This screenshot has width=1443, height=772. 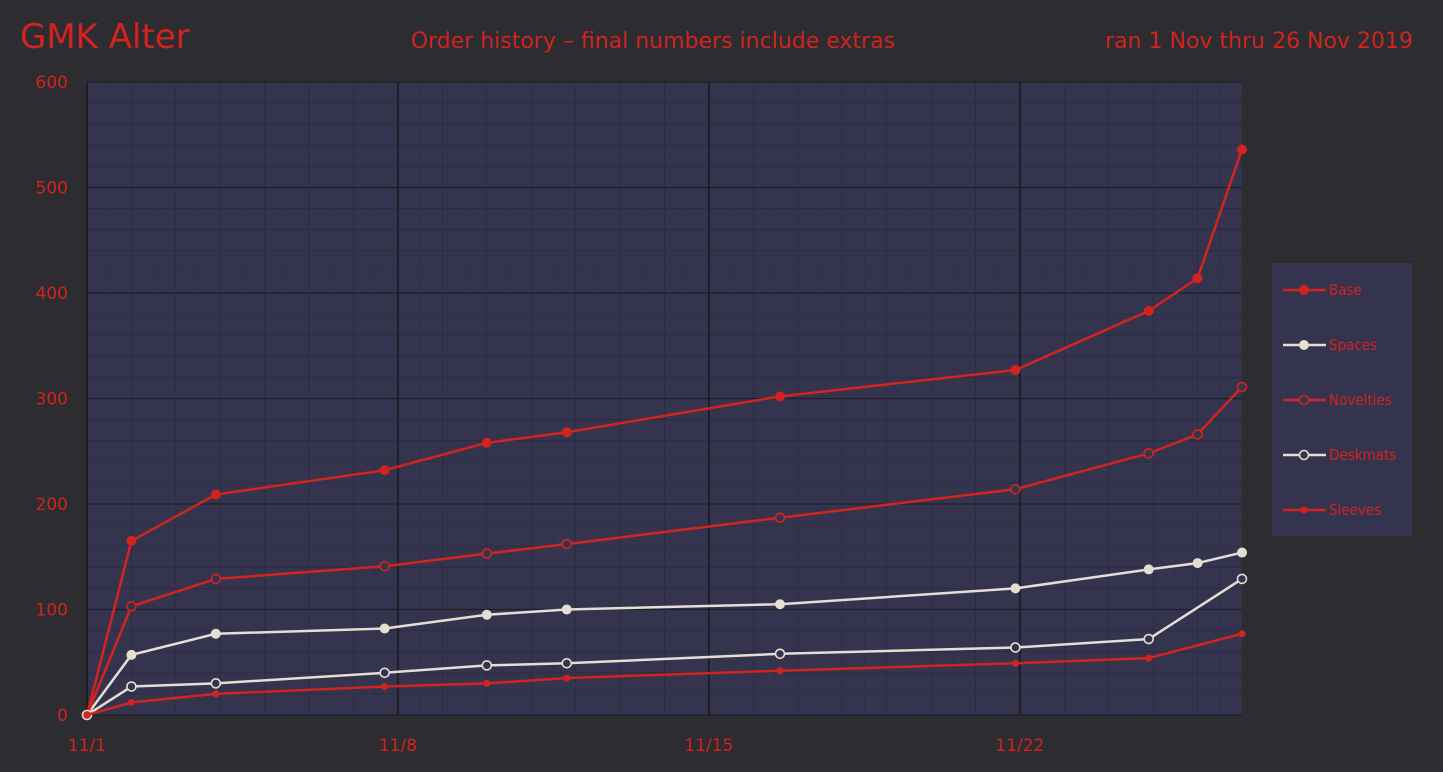 I want to click on legend-label: Novelties, so click(x=1360, y=400).